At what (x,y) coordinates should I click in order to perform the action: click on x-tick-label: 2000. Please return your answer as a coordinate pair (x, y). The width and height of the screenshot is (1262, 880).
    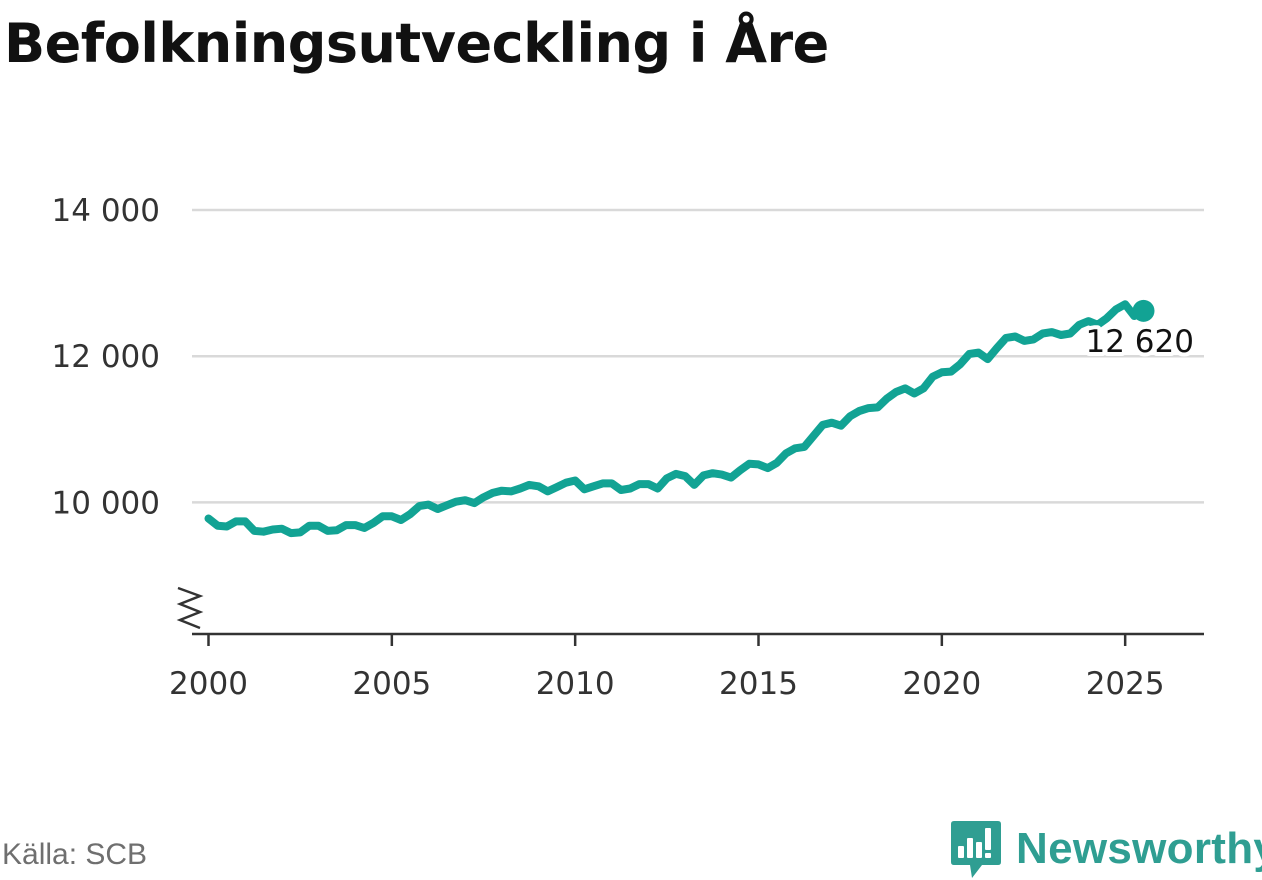
    Looking at the image, I should click on (208, 684).